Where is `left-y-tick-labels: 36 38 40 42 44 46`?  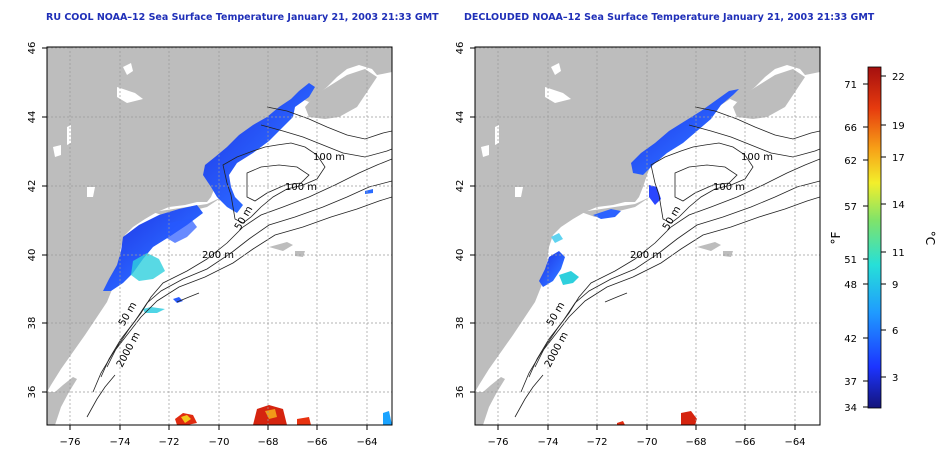
left-y-tick-labels: 36 38 40 42 44 46 is located at coordinates (32, 220).